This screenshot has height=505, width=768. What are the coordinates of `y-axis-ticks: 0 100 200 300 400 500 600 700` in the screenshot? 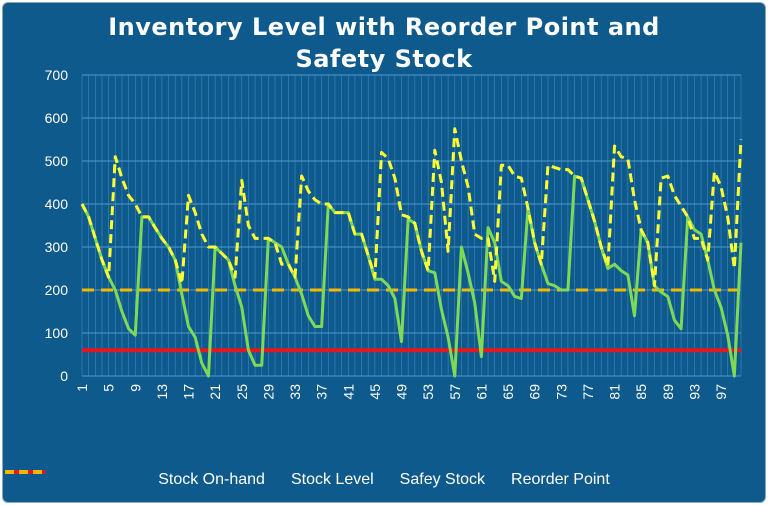 It's located at (57, 225).